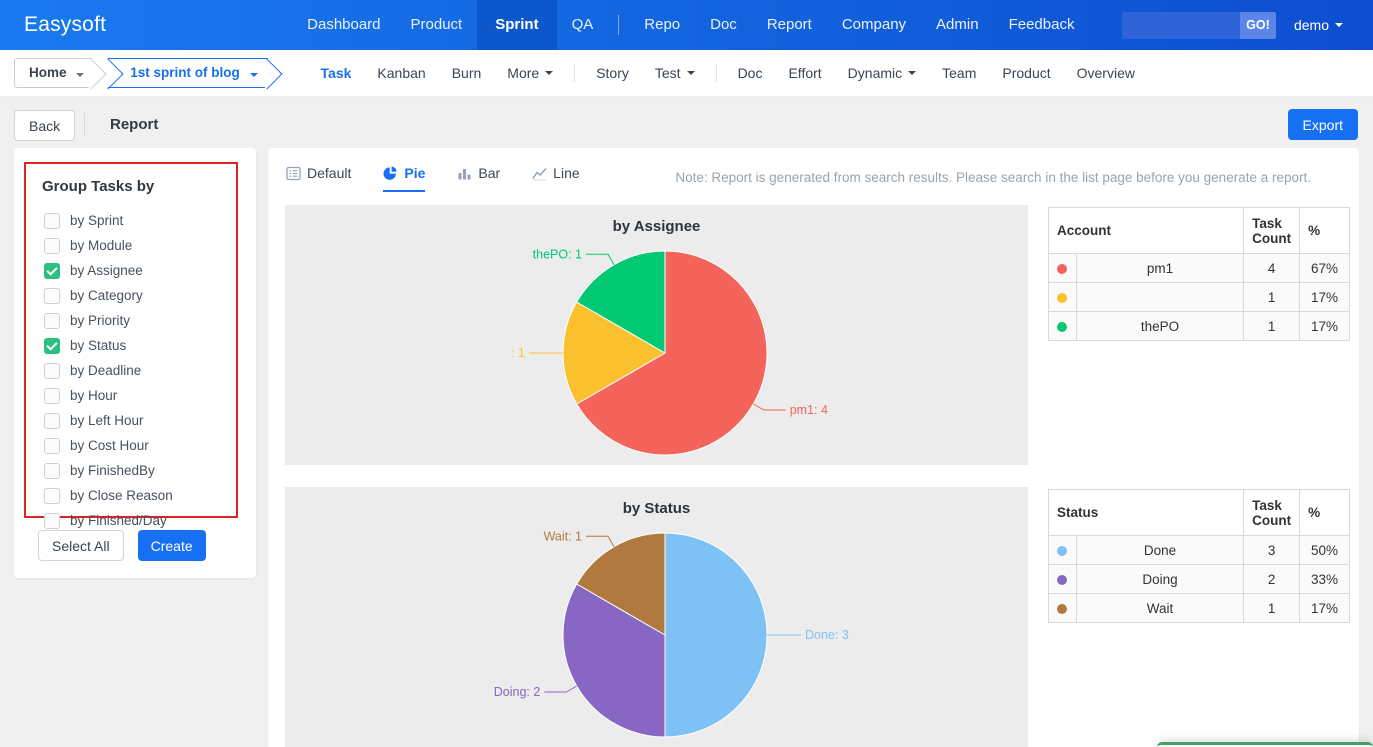 The image size is (1373, 747). I want to click on subnav-item-label: Product, so click(1026, 73).